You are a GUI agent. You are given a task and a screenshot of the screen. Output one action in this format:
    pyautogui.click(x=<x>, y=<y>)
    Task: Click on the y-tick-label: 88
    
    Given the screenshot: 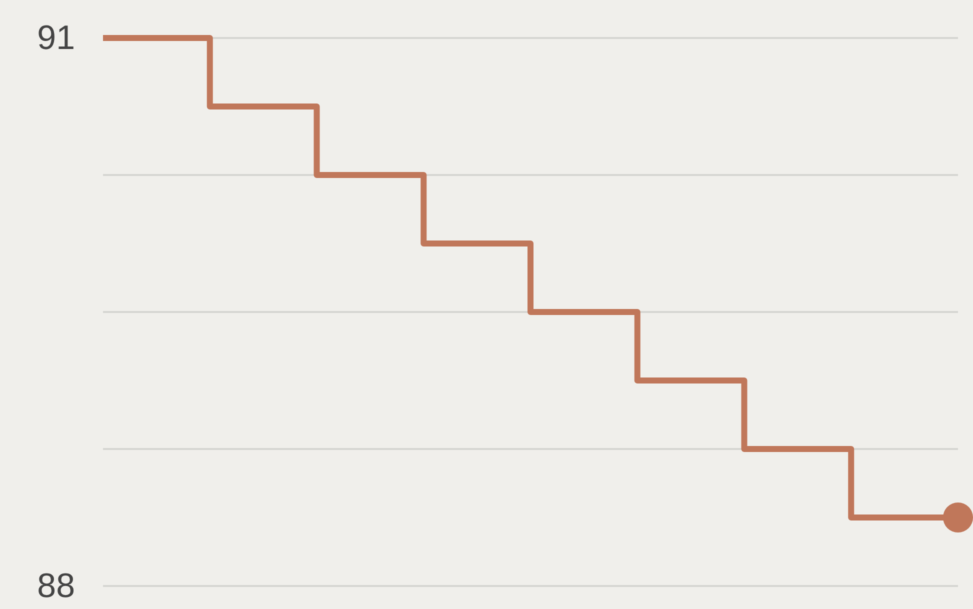 What is the action you would take?
    pyautogui.click(x=56, y=585)
    